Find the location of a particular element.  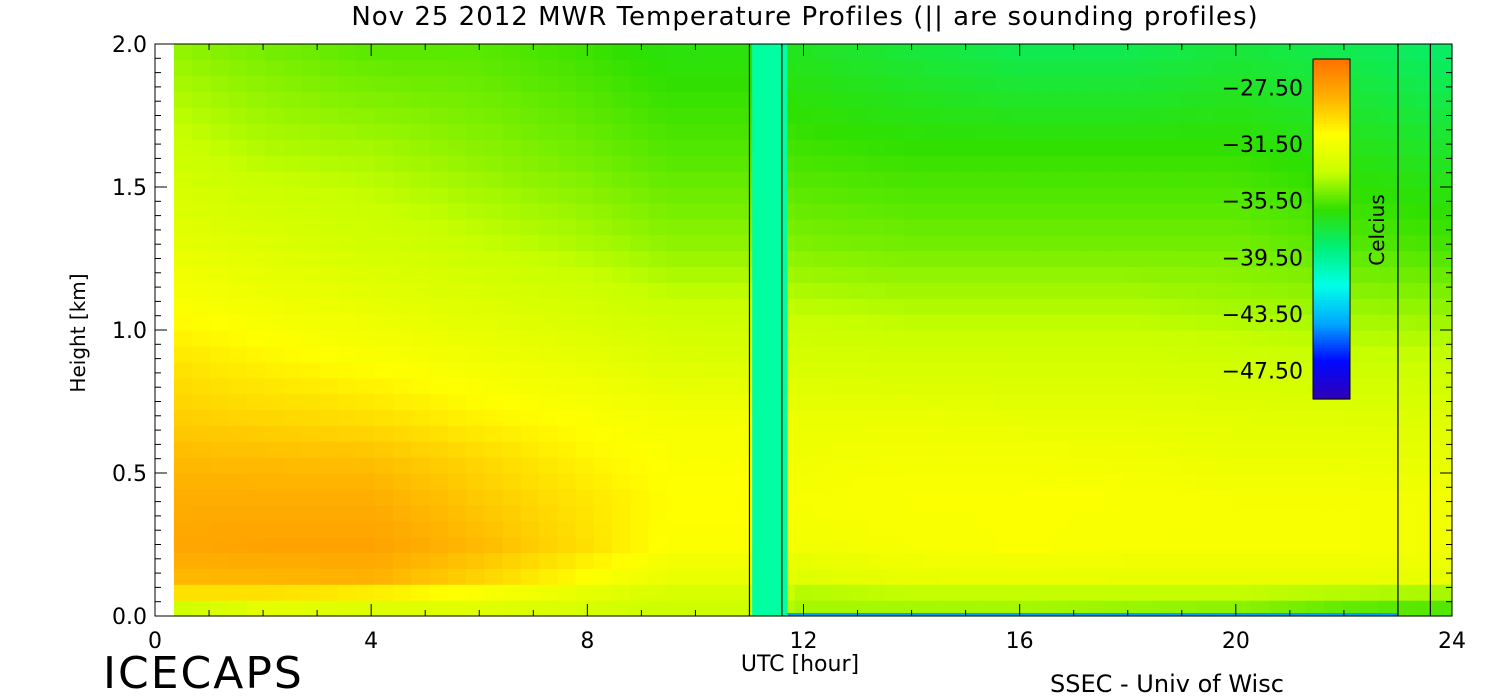

y-tick-label: 2.0 is located at coordinates (129, 45).